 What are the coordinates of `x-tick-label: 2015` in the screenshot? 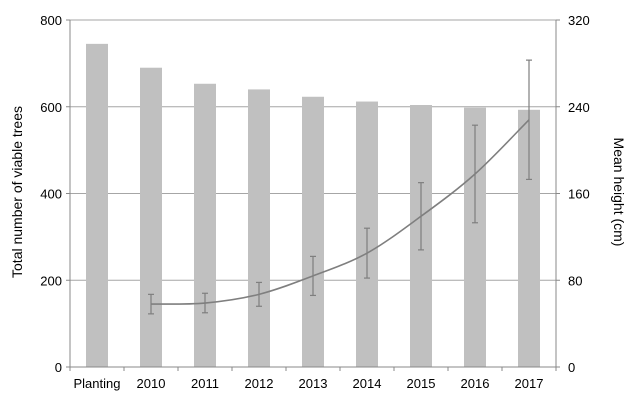 It's located at (421, 383).